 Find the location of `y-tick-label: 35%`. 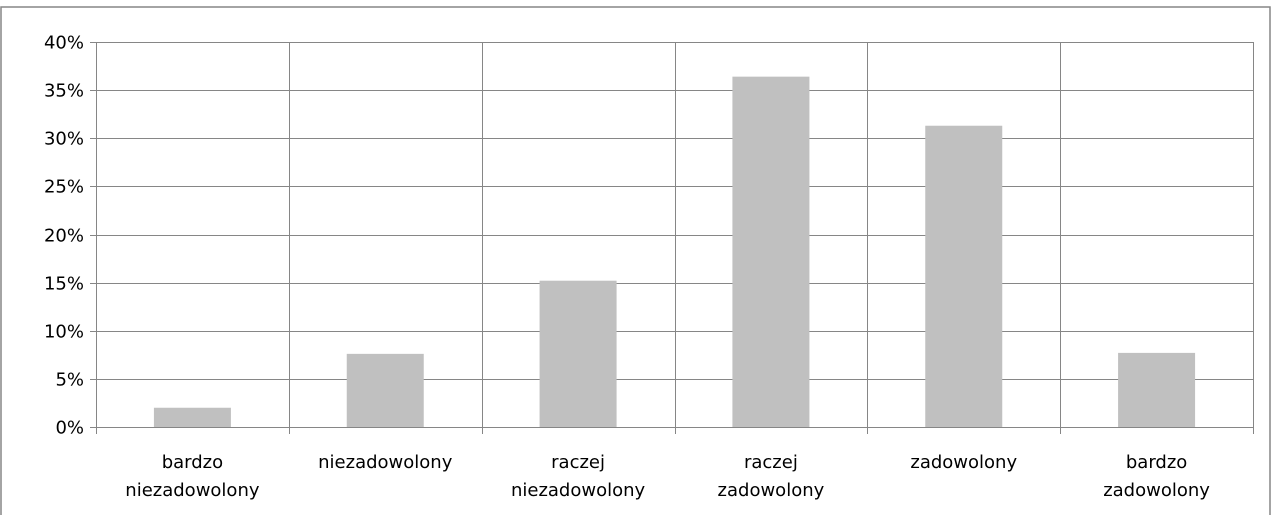

y-tick-label: 35% is located at coordinates (64, 91).